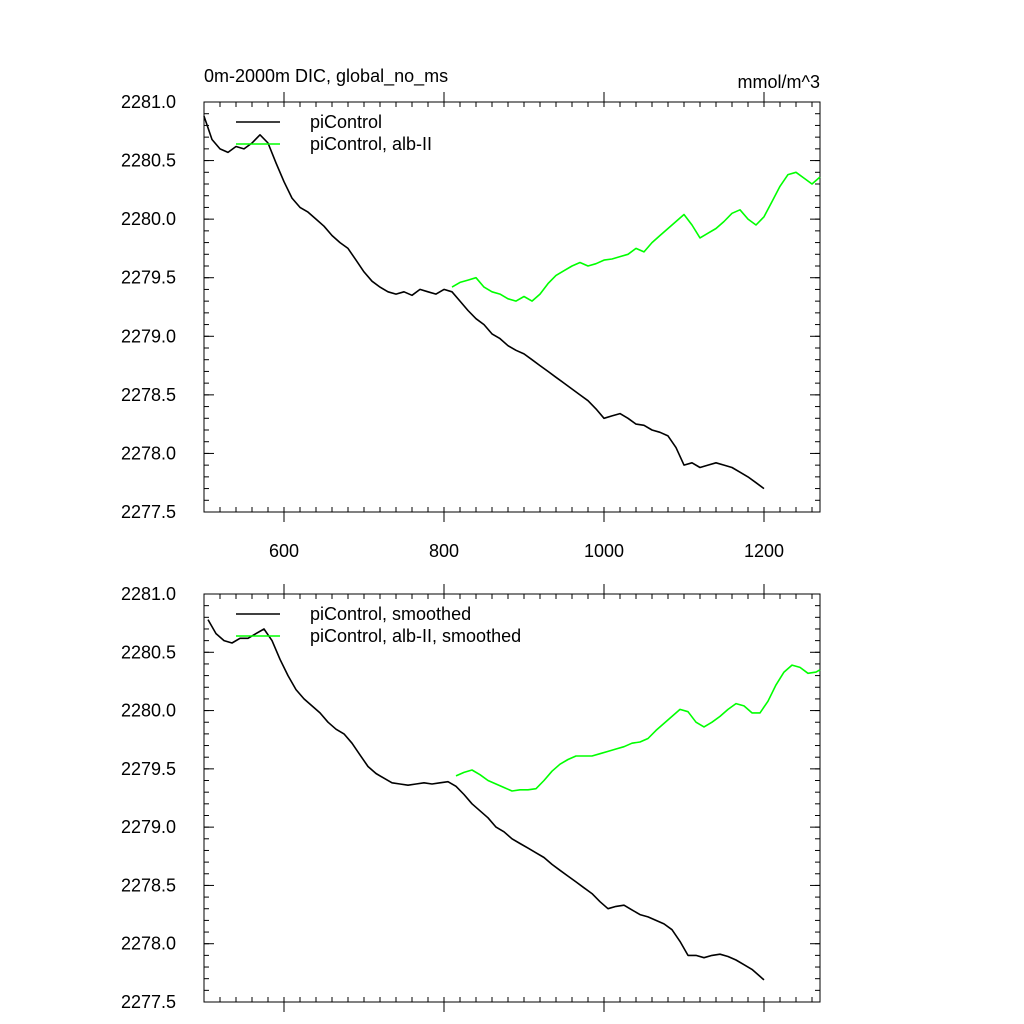  Describe the element at coordinates (284, 551) in the screenshot. I see `x-tick-label: 600` at that location.